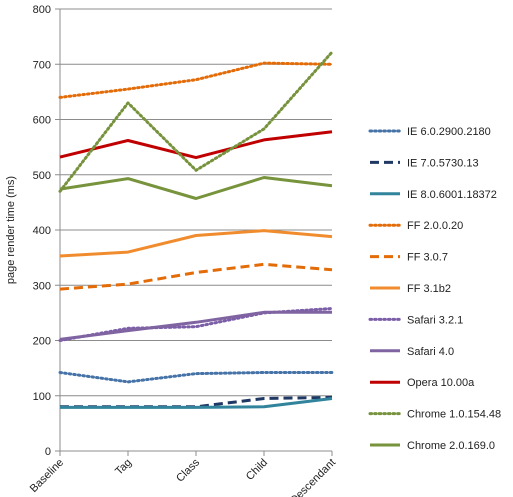  I want to click on legend-label: FF 3.0.7, so click(427, 258).